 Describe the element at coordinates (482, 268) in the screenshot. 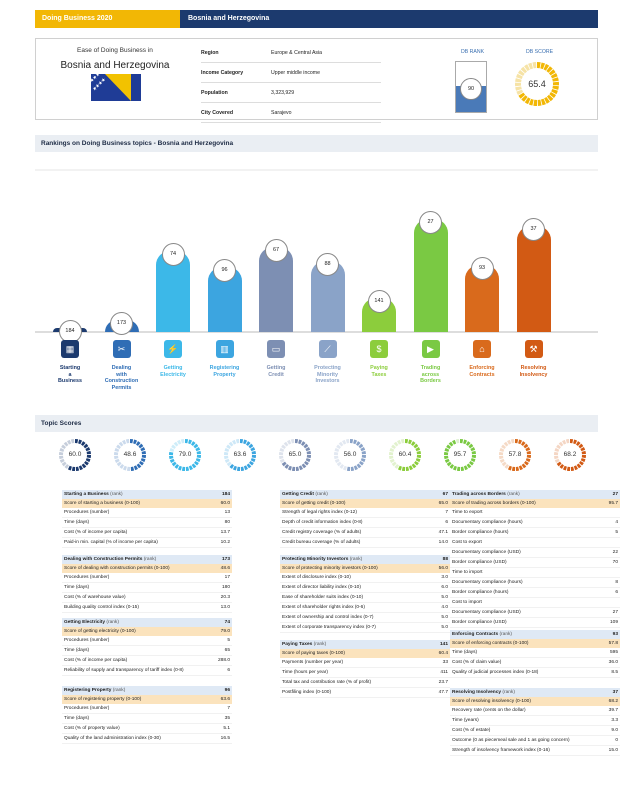

I see `bar-rank-label: 93` at that location.